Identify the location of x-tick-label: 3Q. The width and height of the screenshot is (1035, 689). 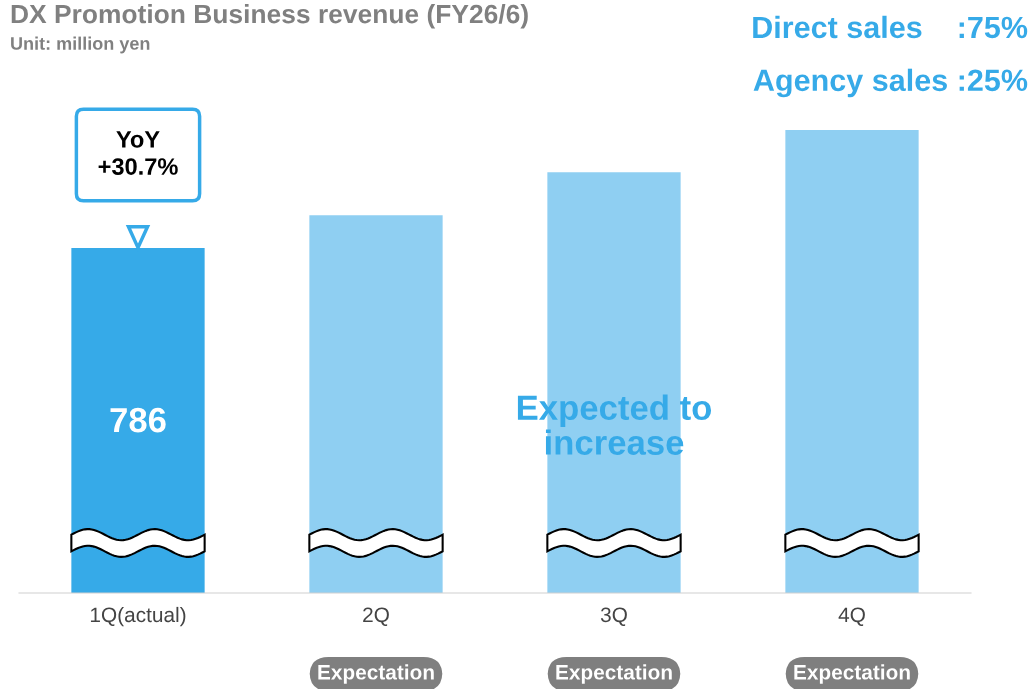
(613, 616).